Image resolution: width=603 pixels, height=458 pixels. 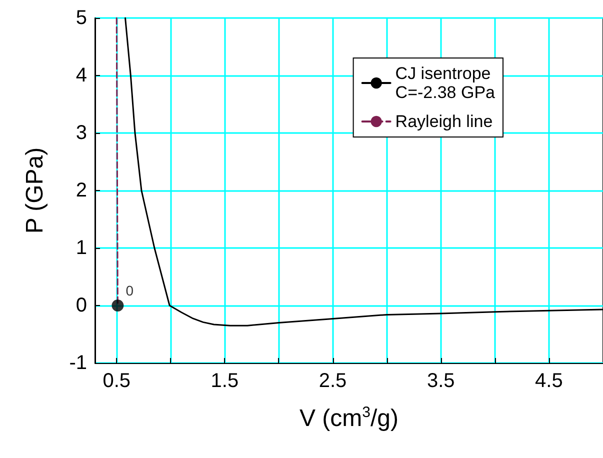 I want to click on y-tick-label: 4, so click(x=81, y=75).